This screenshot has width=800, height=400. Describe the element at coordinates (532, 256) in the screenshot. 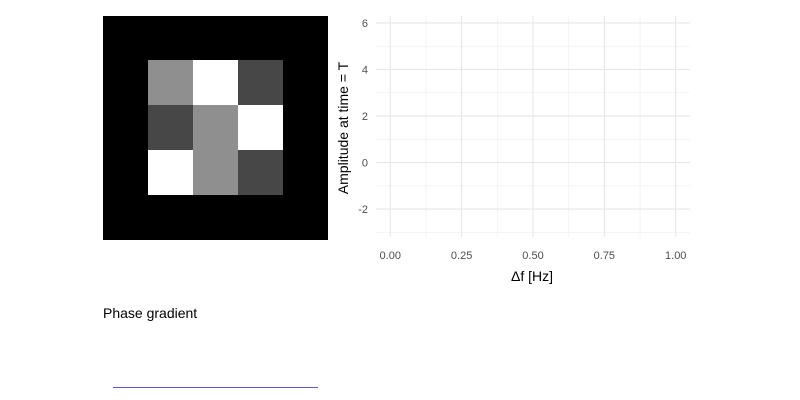

I see `x-tick-label: 0.50` at that location.